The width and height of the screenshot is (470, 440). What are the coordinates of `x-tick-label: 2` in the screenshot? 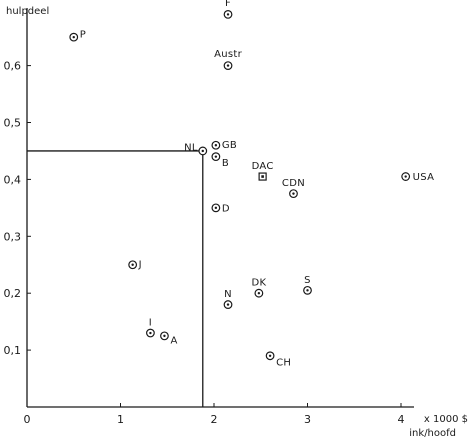 It's located at (214, 419).